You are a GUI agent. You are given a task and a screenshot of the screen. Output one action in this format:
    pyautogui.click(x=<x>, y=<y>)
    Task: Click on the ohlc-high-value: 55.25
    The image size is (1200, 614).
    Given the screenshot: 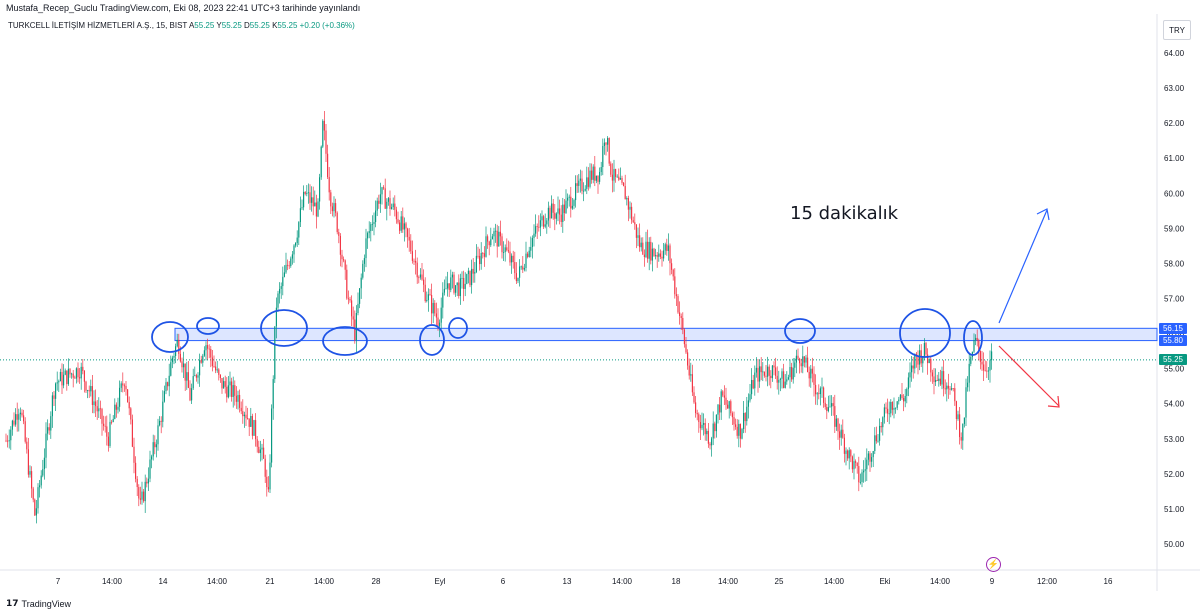 What is the action you would take?
    pyautogui.click(x=231, y=25)
    